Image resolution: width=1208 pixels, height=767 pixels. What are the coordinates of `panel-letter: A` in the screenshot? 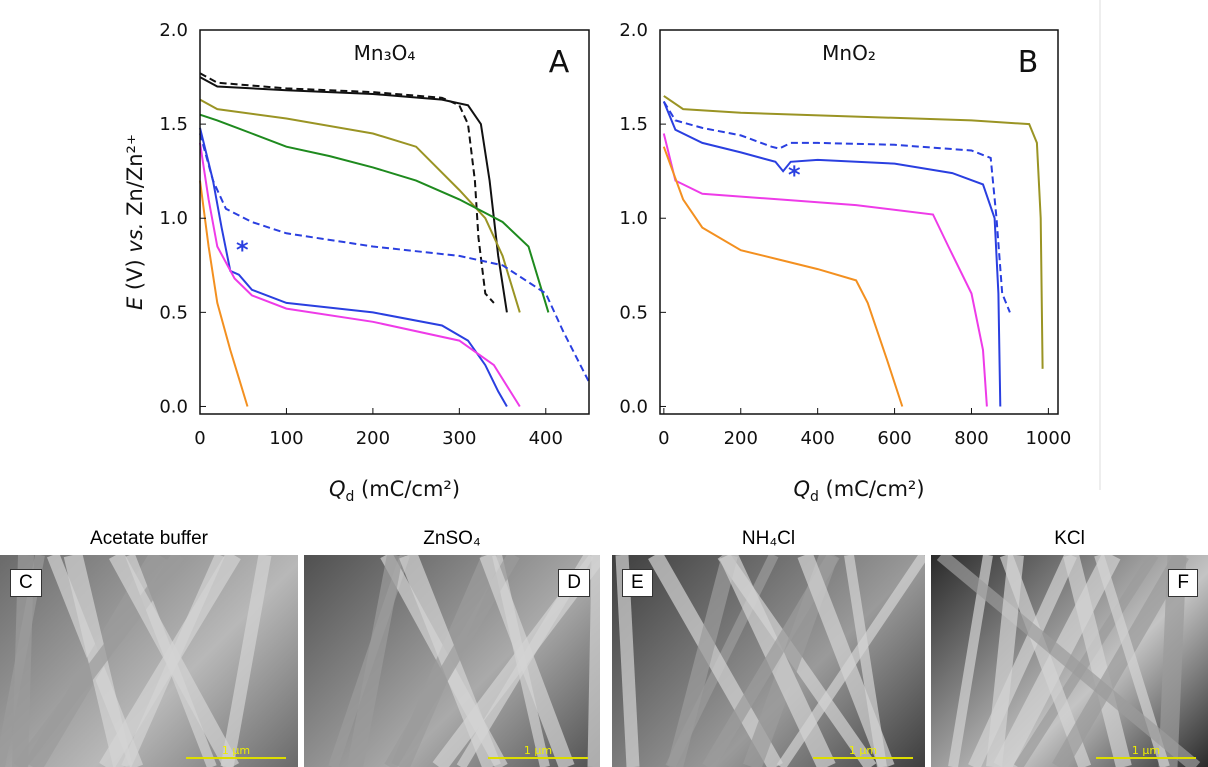 It's located at (559, 62).